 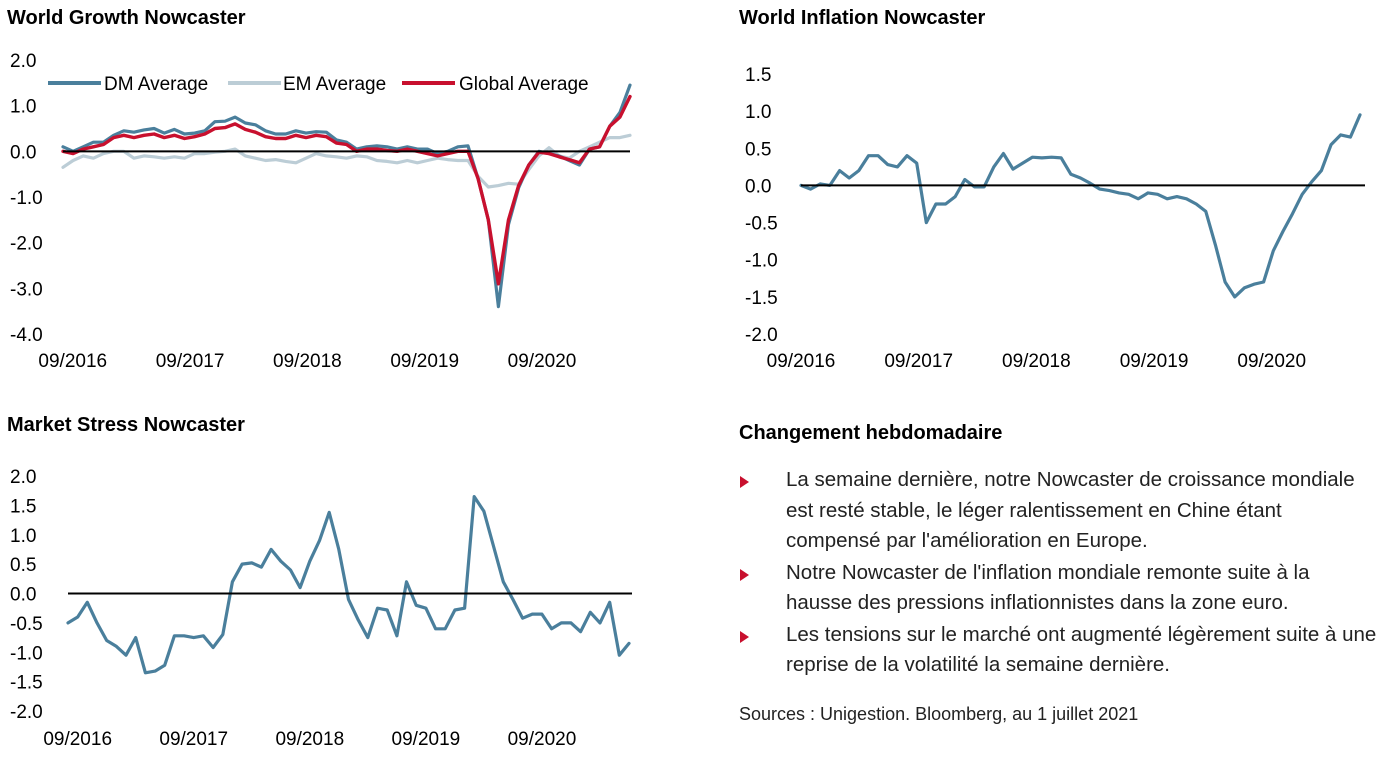 What do you see at coordinates (307, 361) in the screenshot?
I see `growth-x-tick-label: 09/2018` at bounding box center [307, 361].